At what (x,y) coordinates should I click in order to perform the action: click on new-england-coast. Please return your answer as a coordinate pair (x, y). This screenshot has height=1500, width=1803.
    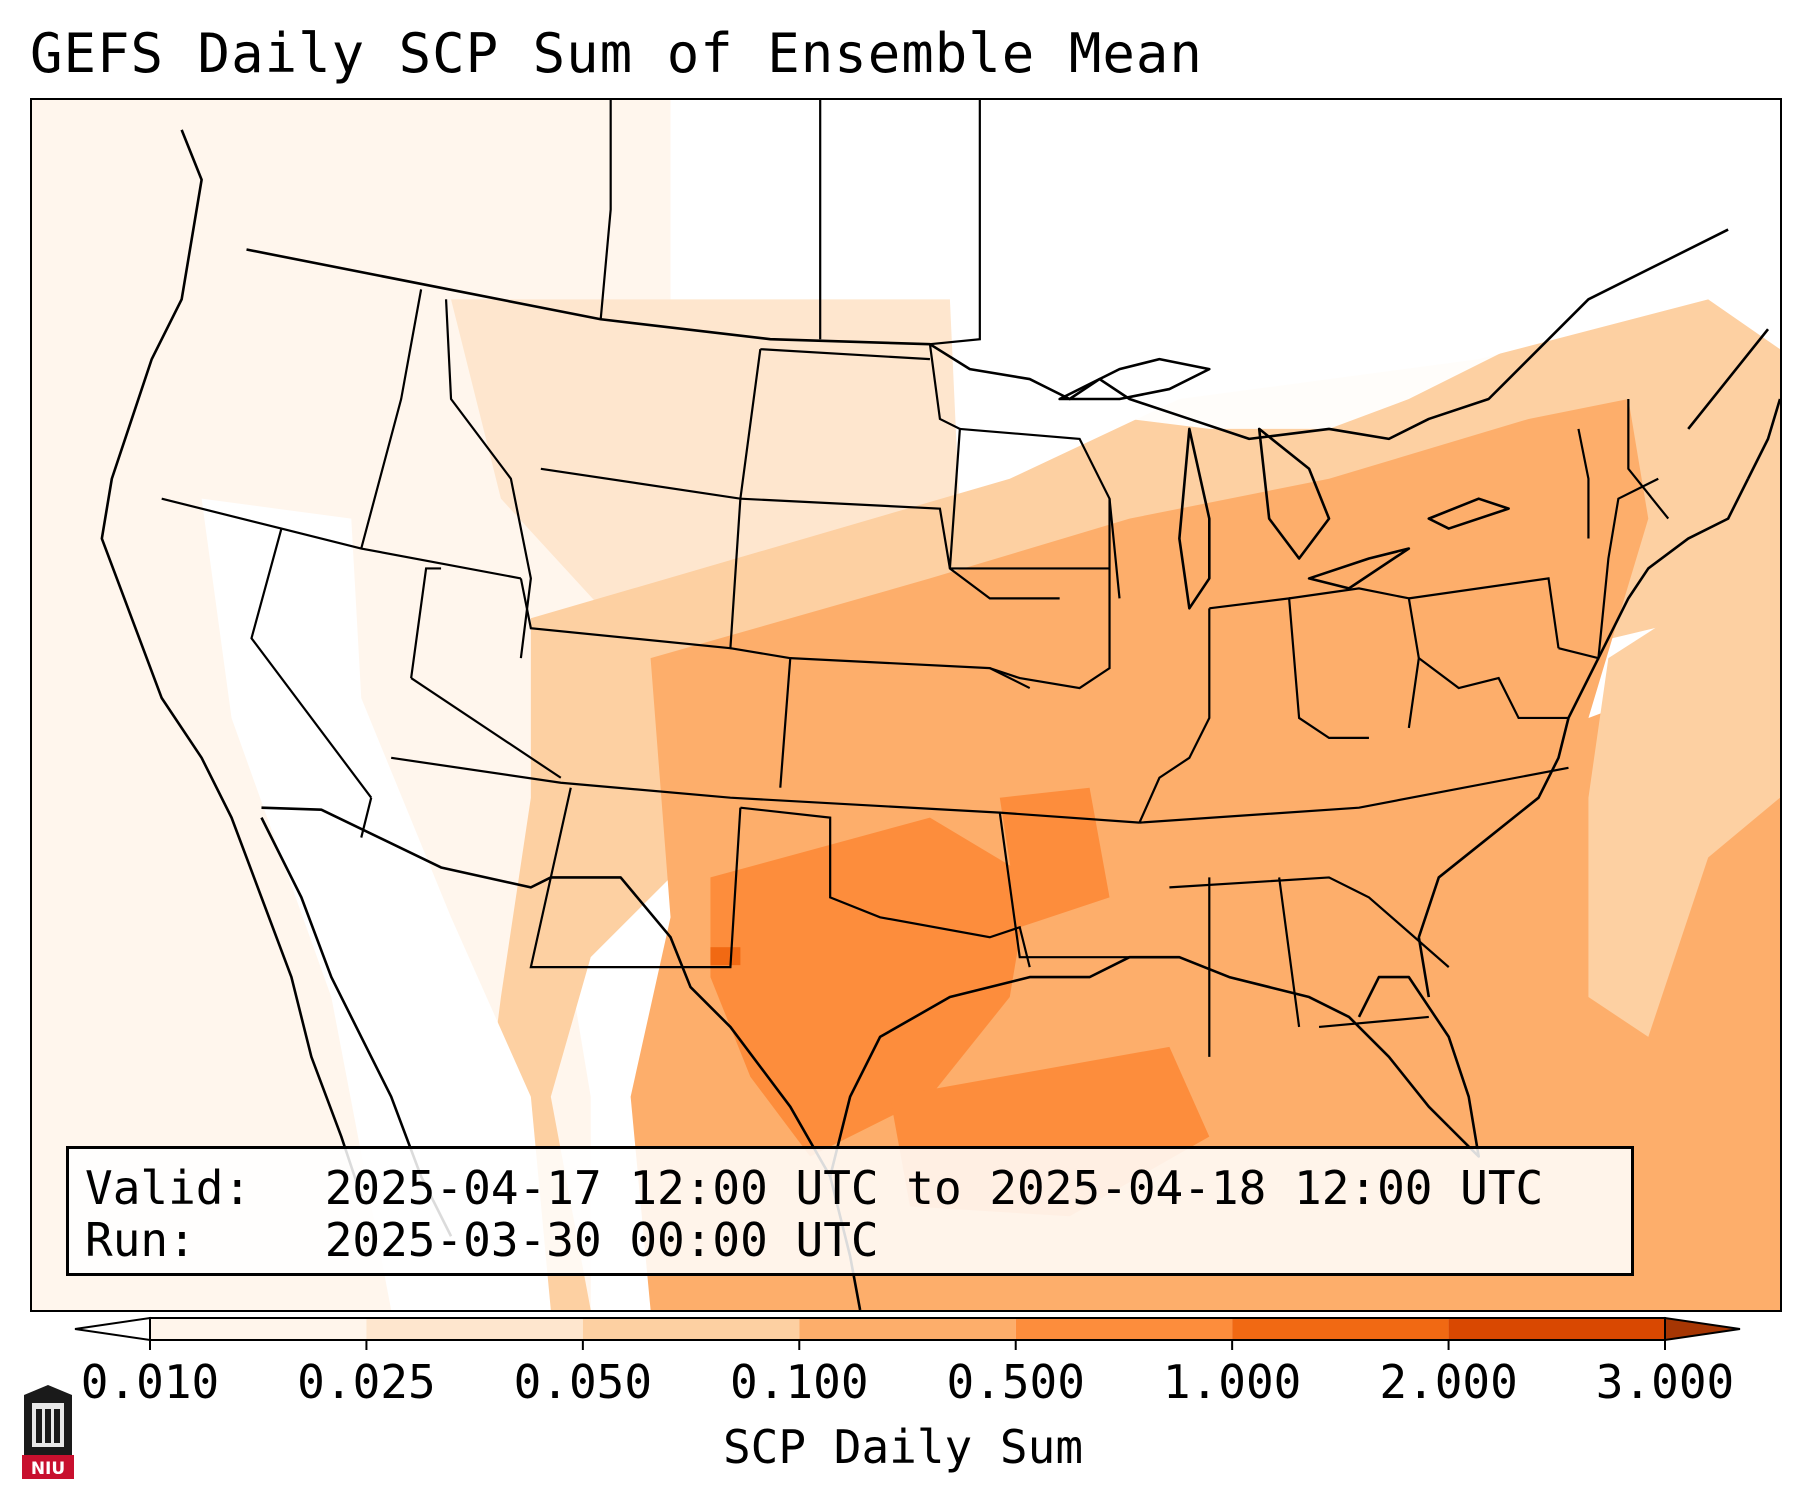
    Looking at the image, I should click on (1733, 404).